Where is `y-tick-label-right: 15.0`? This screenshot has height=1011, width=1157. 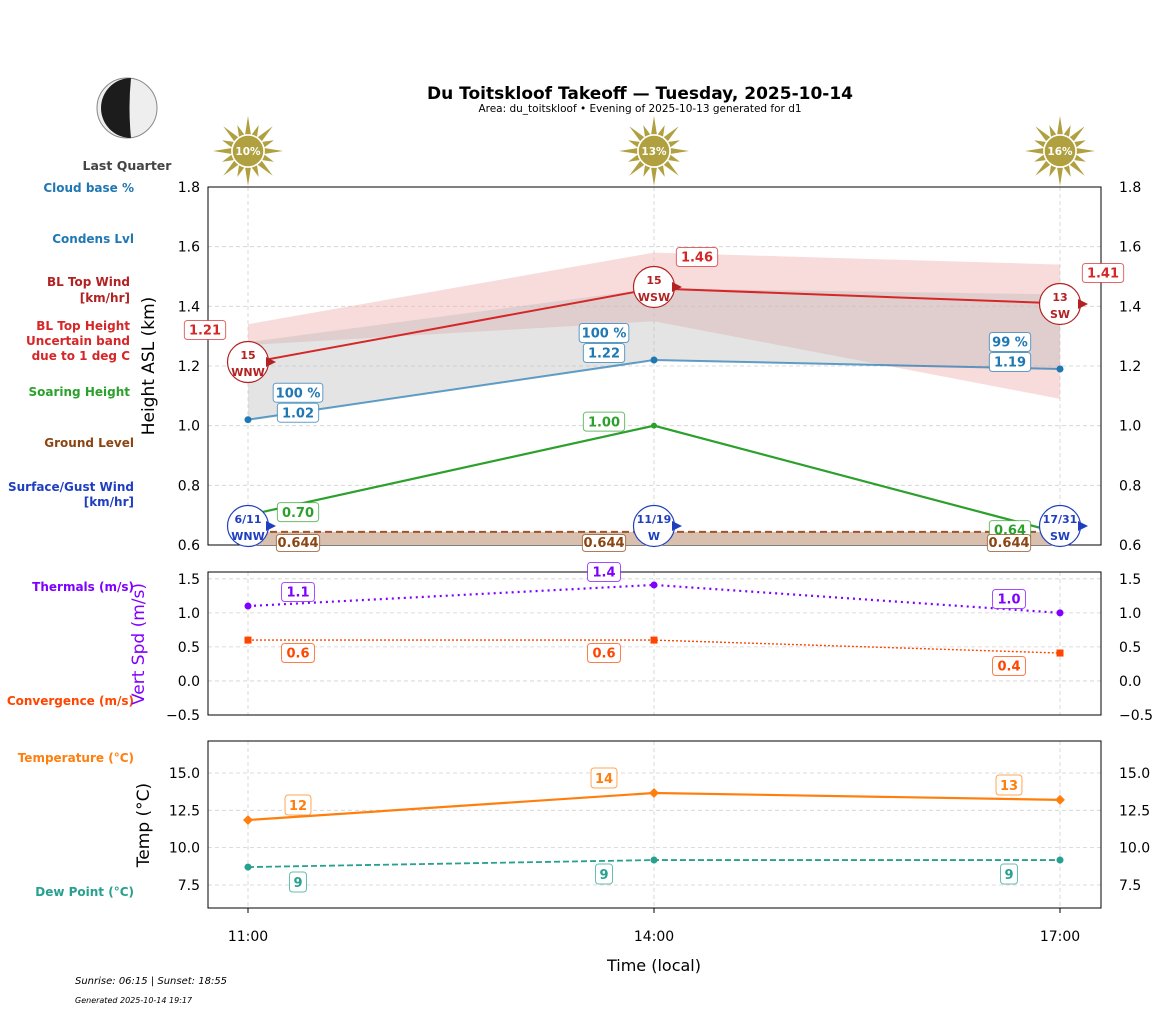
y-tick-label-right: 15.0 is located at coordinates (1134, 774).